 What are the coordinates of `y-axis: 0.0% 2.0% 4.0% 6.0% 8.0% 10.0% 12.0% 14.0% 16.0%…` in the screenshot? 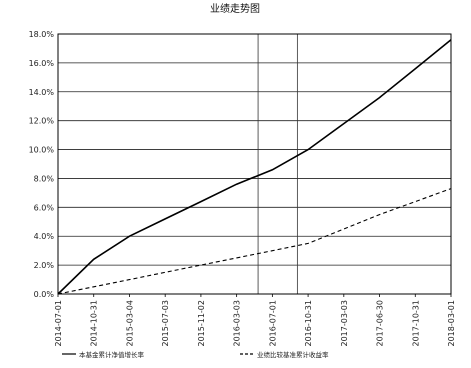 It's located at (42, 164).